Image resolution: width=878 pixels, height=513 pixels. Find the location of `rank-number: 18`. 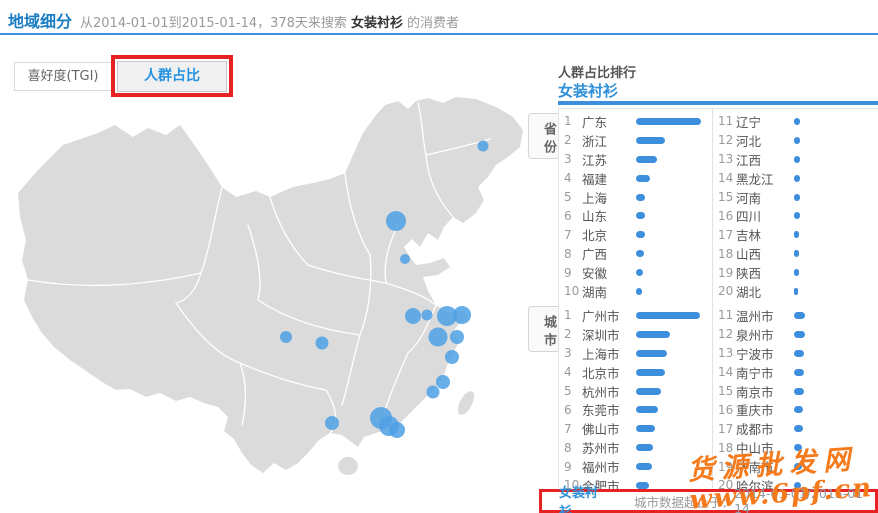

rank-number: 18 is located at coordinates (726, 447).